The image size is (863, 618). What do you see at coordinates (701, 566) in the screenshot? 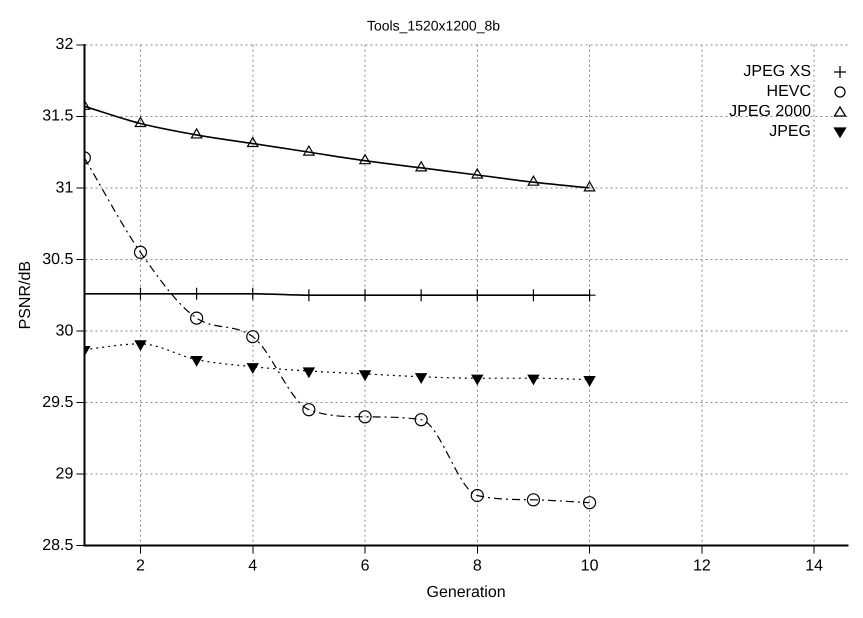
I see `x-tick-label: 12` at bounding box center [701, 566].